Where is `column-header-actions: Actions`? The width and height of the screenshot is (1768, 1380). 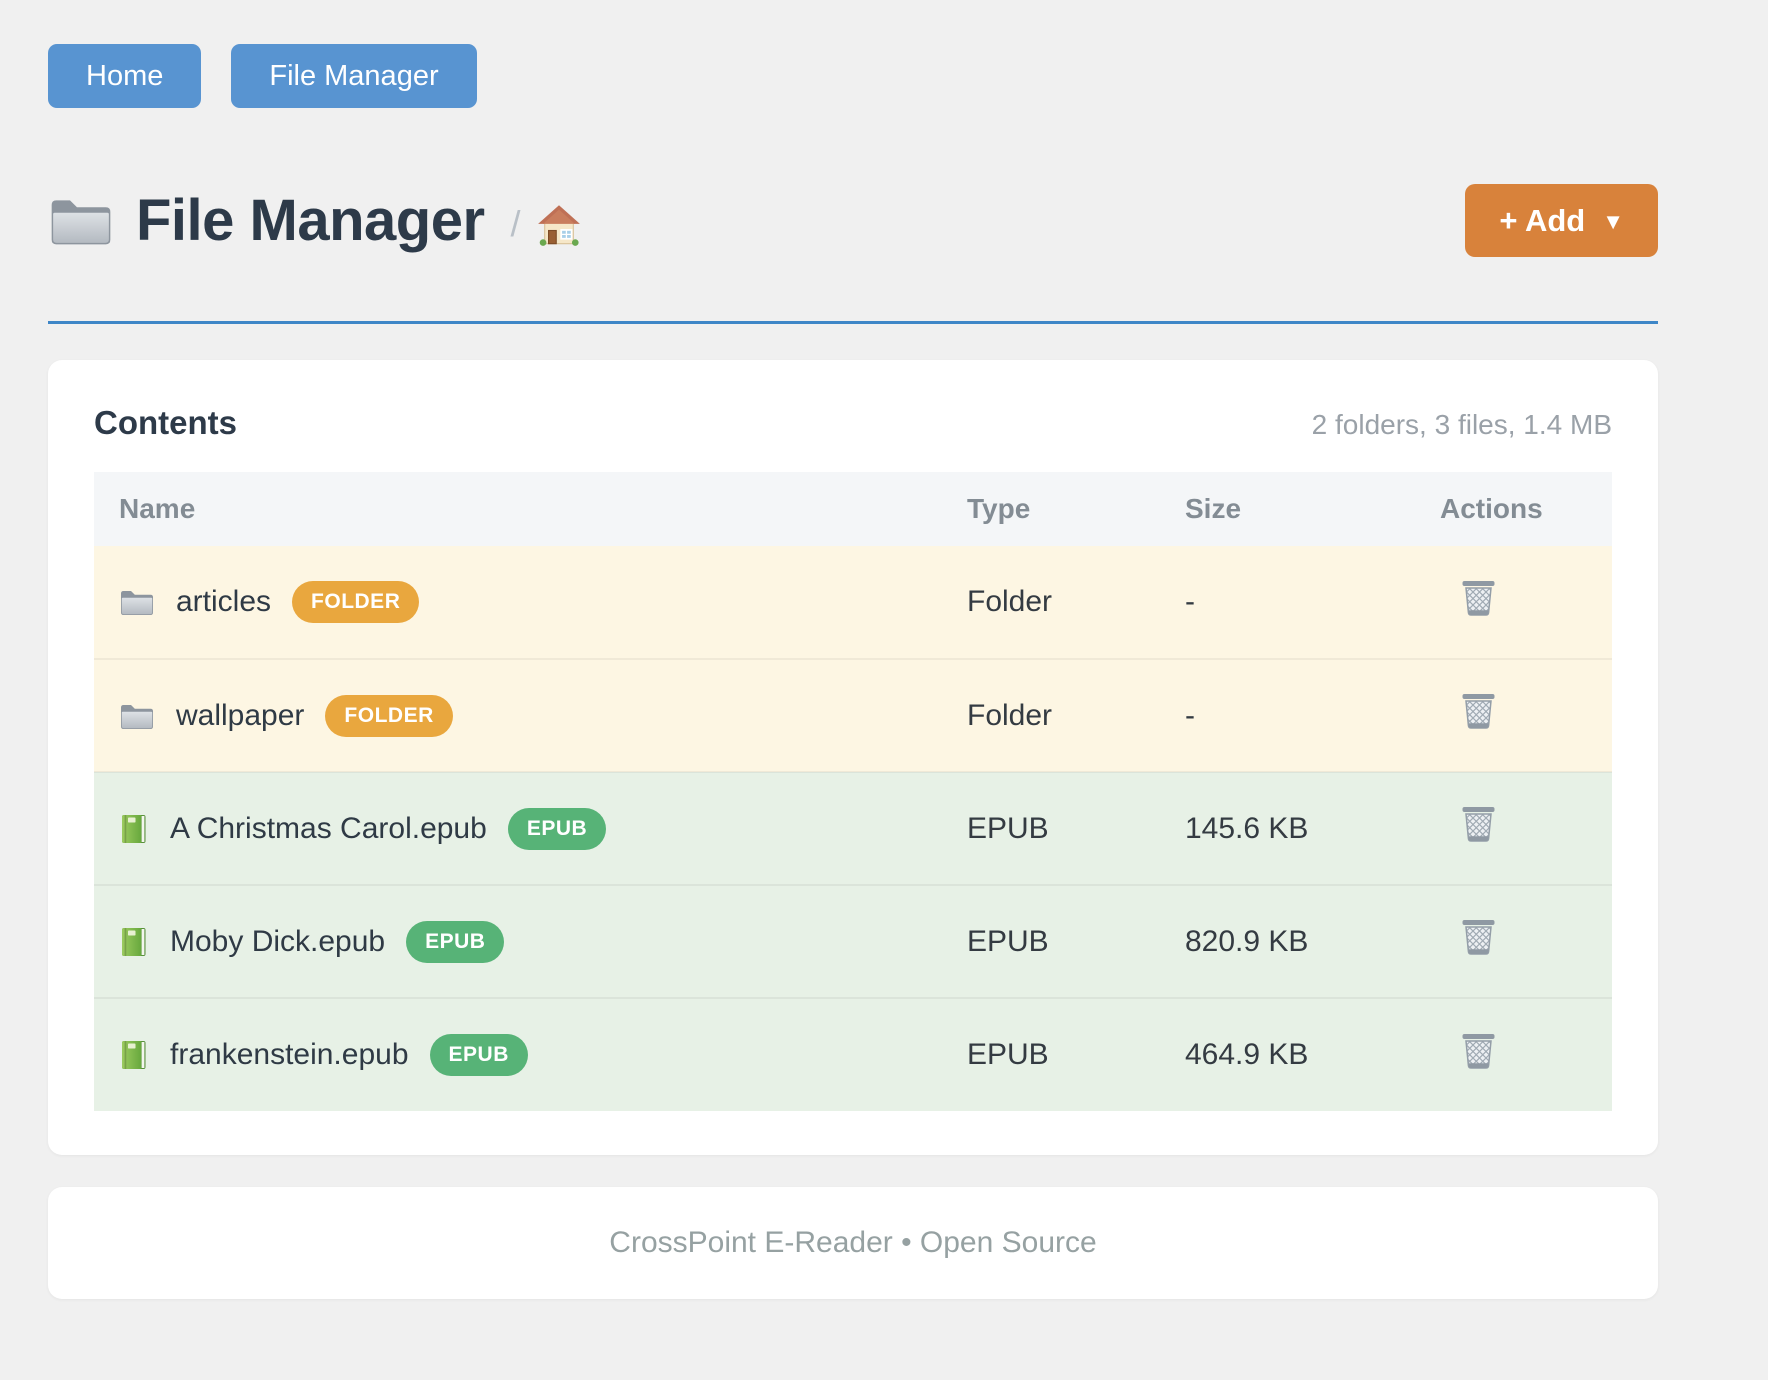 column-header-actions: Actions is located at coordinates (1491, 508).